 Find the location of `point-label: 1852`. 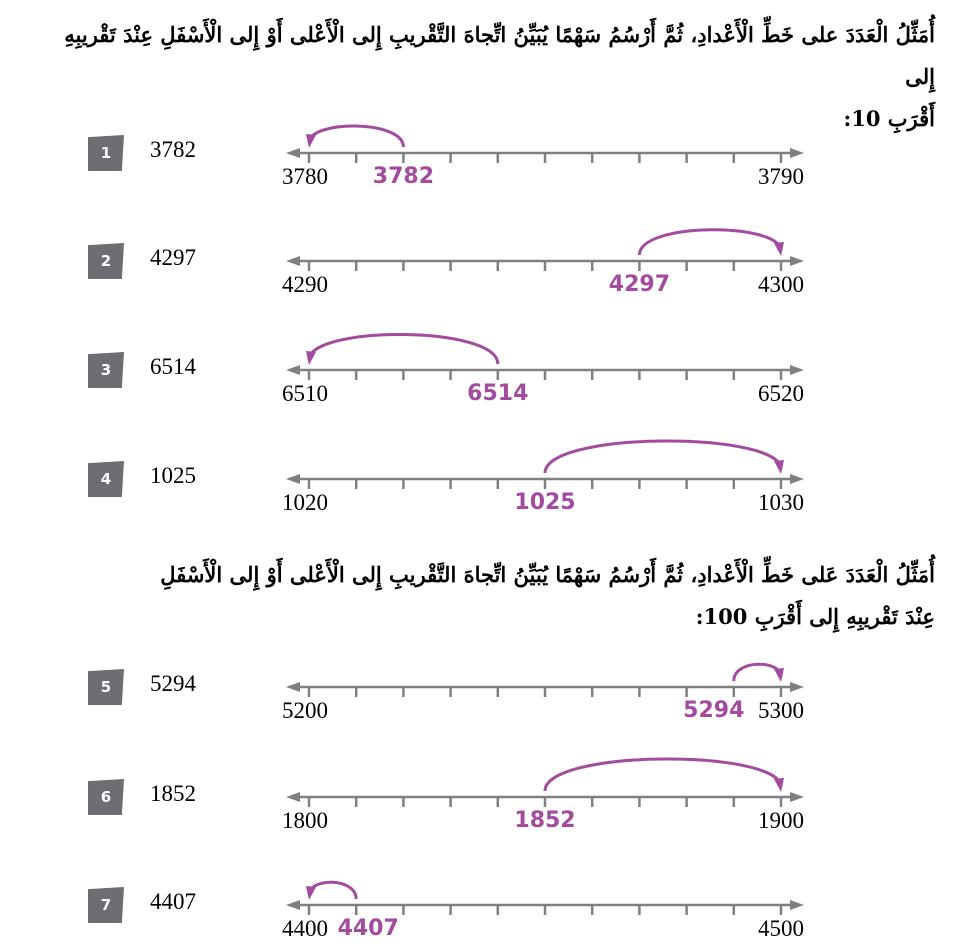

point-label: 1852 is located at coordinates (545, 820).